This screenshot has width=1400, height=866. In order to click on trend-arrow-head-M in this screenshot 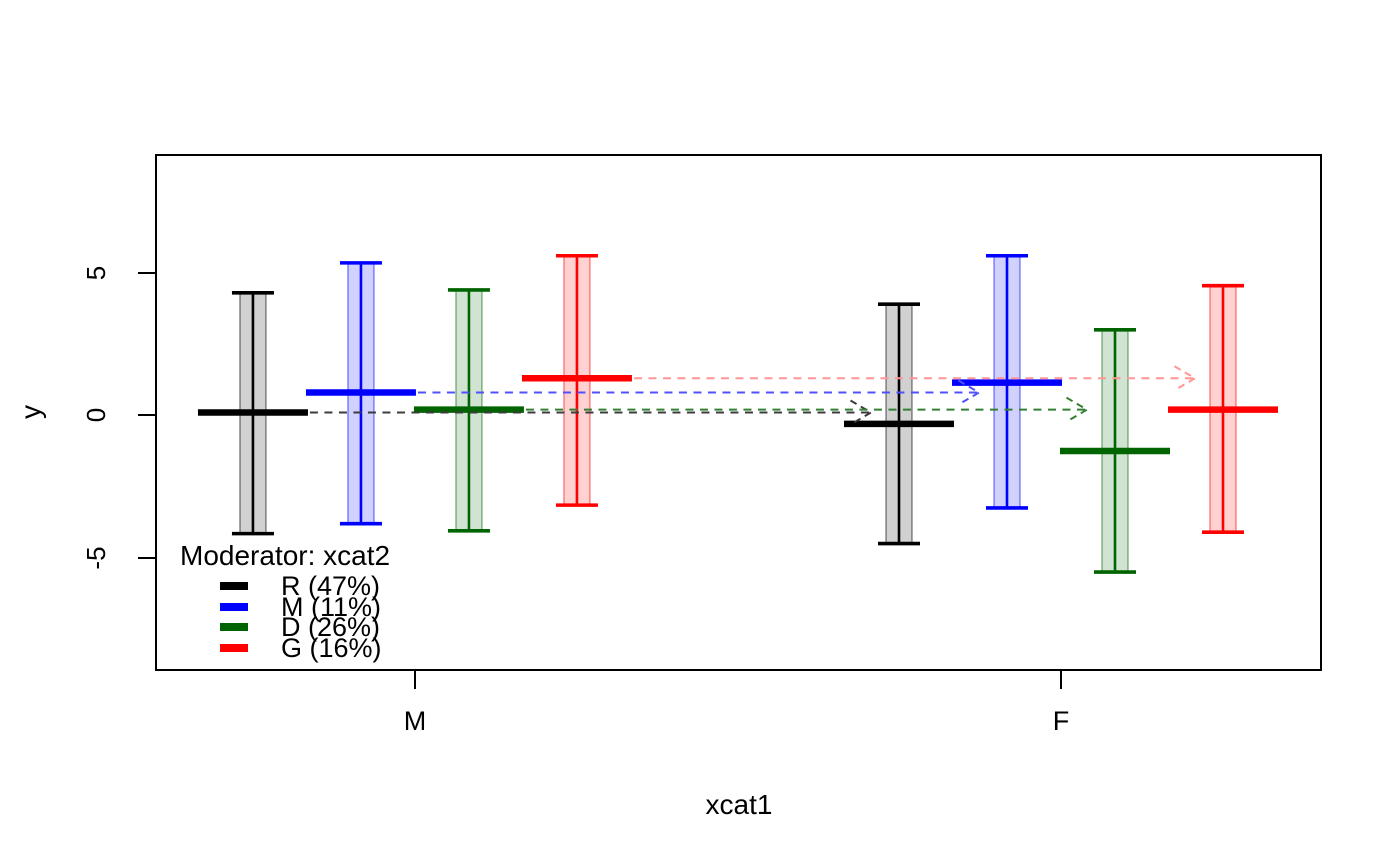, I will do `click(969, 392)`.